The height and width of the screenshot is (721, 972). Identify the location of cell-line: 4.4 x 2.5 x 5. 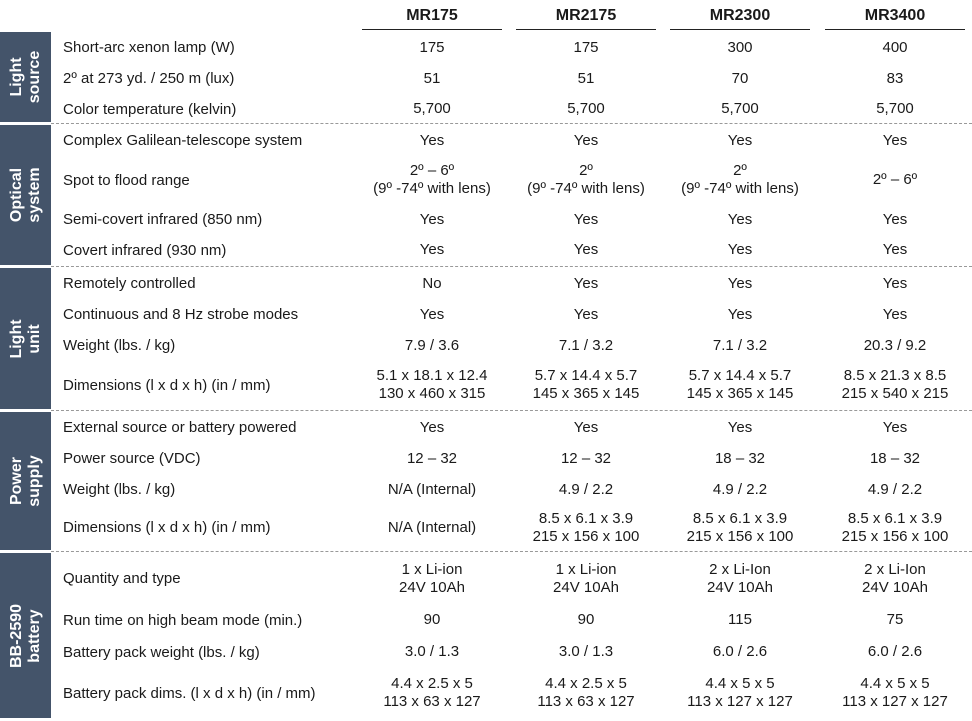
(432, 683).